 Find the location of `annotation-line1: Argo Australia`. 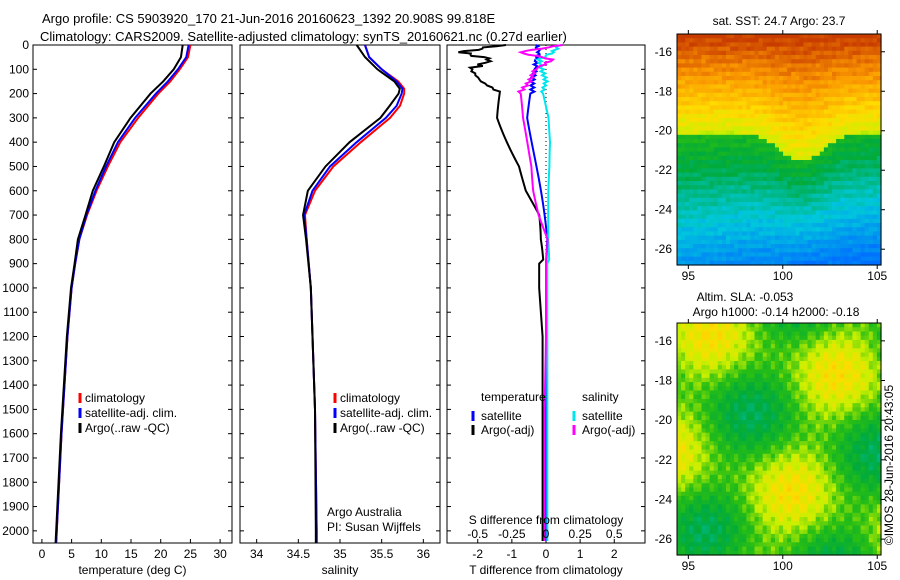

annotation-line1: Argo Australia is located at coordinates (364, 512).